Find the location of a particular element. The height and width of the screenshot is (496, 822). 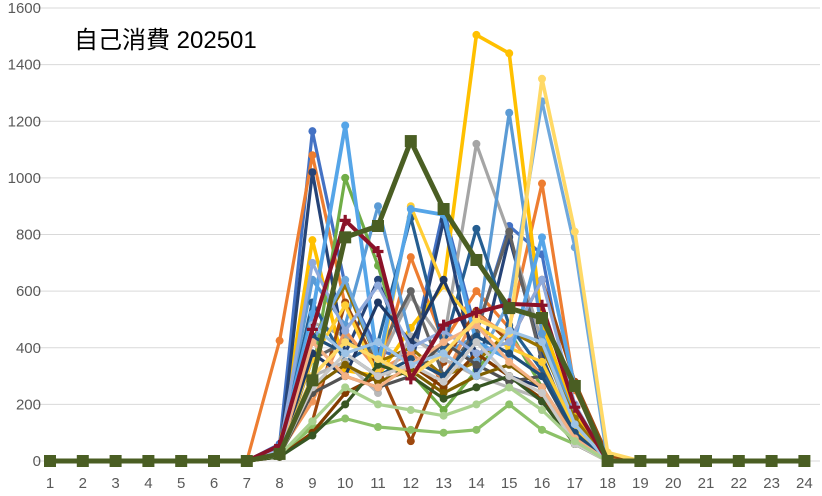

series-marker-s11 is located at coordinates (476, 228).